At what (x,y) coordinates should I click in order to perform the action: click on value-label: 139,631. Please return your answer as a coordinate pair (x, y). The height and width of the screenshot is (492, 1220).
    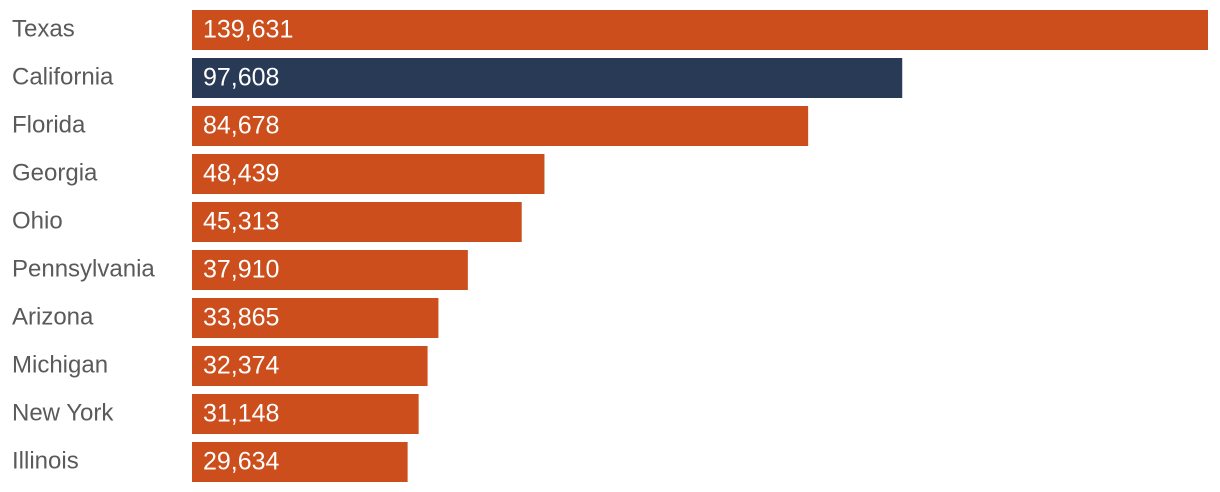
    Looking at the image, I should click on (248, 30).